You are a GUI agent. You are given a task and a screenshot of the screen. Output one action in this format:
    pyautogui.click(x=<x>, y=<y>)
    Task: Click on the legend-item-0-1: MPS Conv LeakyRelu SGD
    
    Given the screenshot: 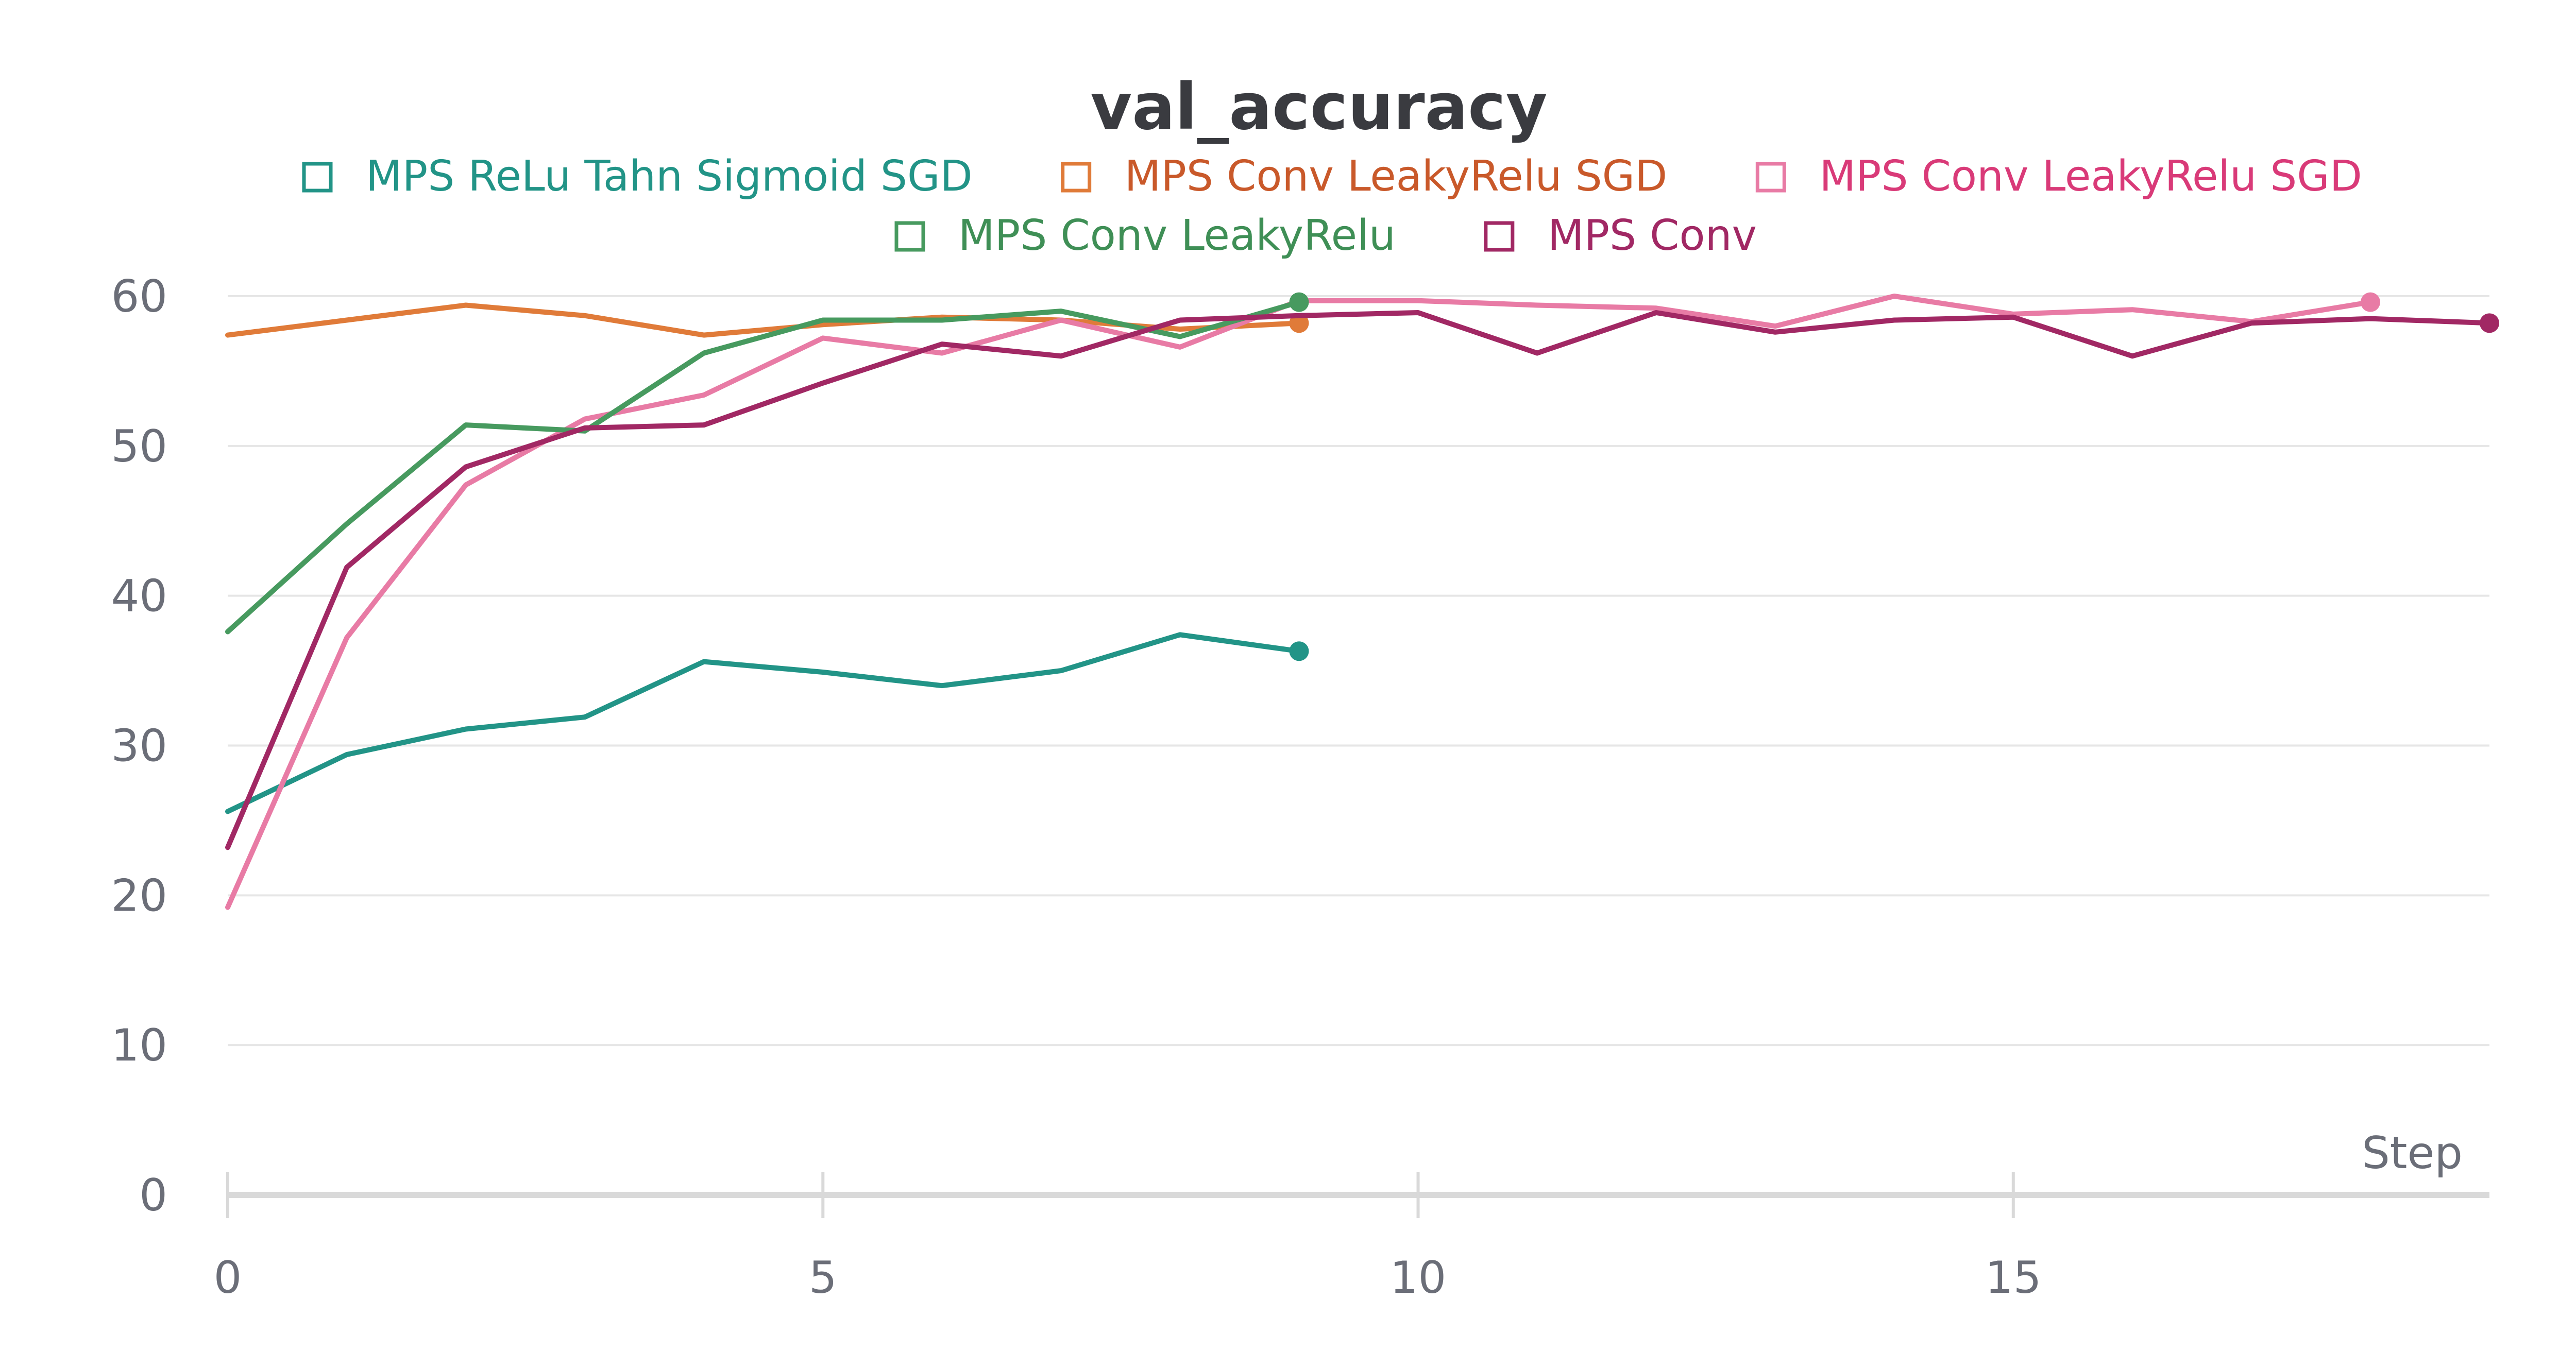 What is the action you would take?
    pyautogui.click(x=1364, y=176)
    